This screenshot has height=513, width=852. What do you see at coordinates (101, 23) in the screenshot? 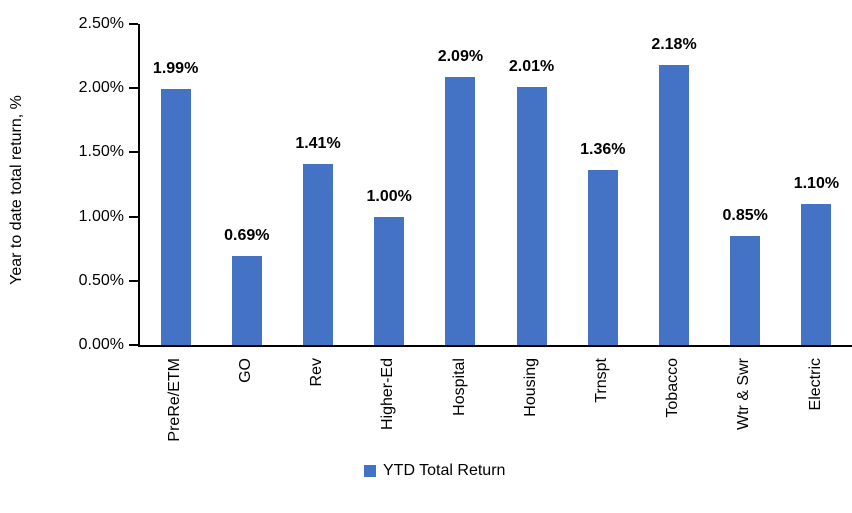
I see `y-tick-label: 2.50%` at bounding box center [101, 23].